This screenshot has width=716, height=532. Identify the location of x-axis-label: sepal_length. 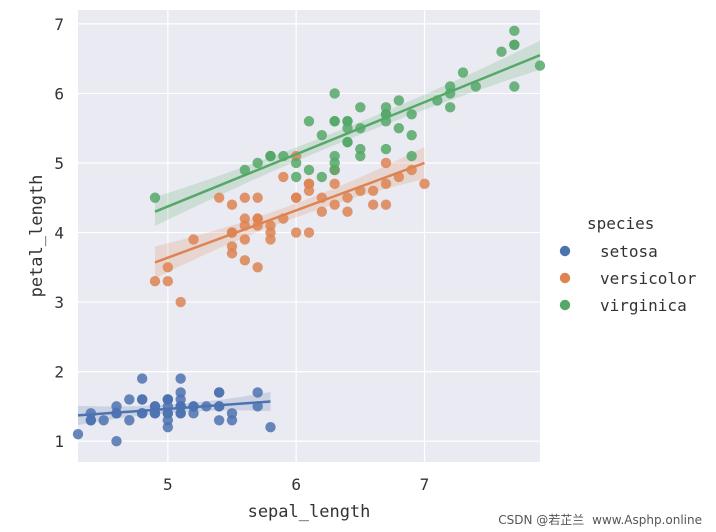
(309, 512).